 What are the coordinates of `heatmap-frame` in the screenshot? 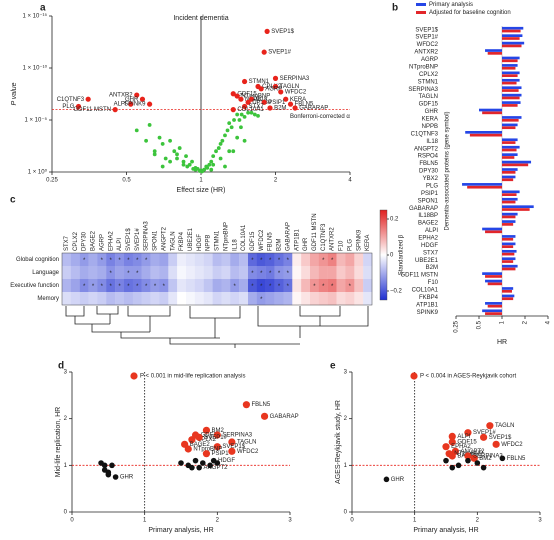 It's located at (217, 279).